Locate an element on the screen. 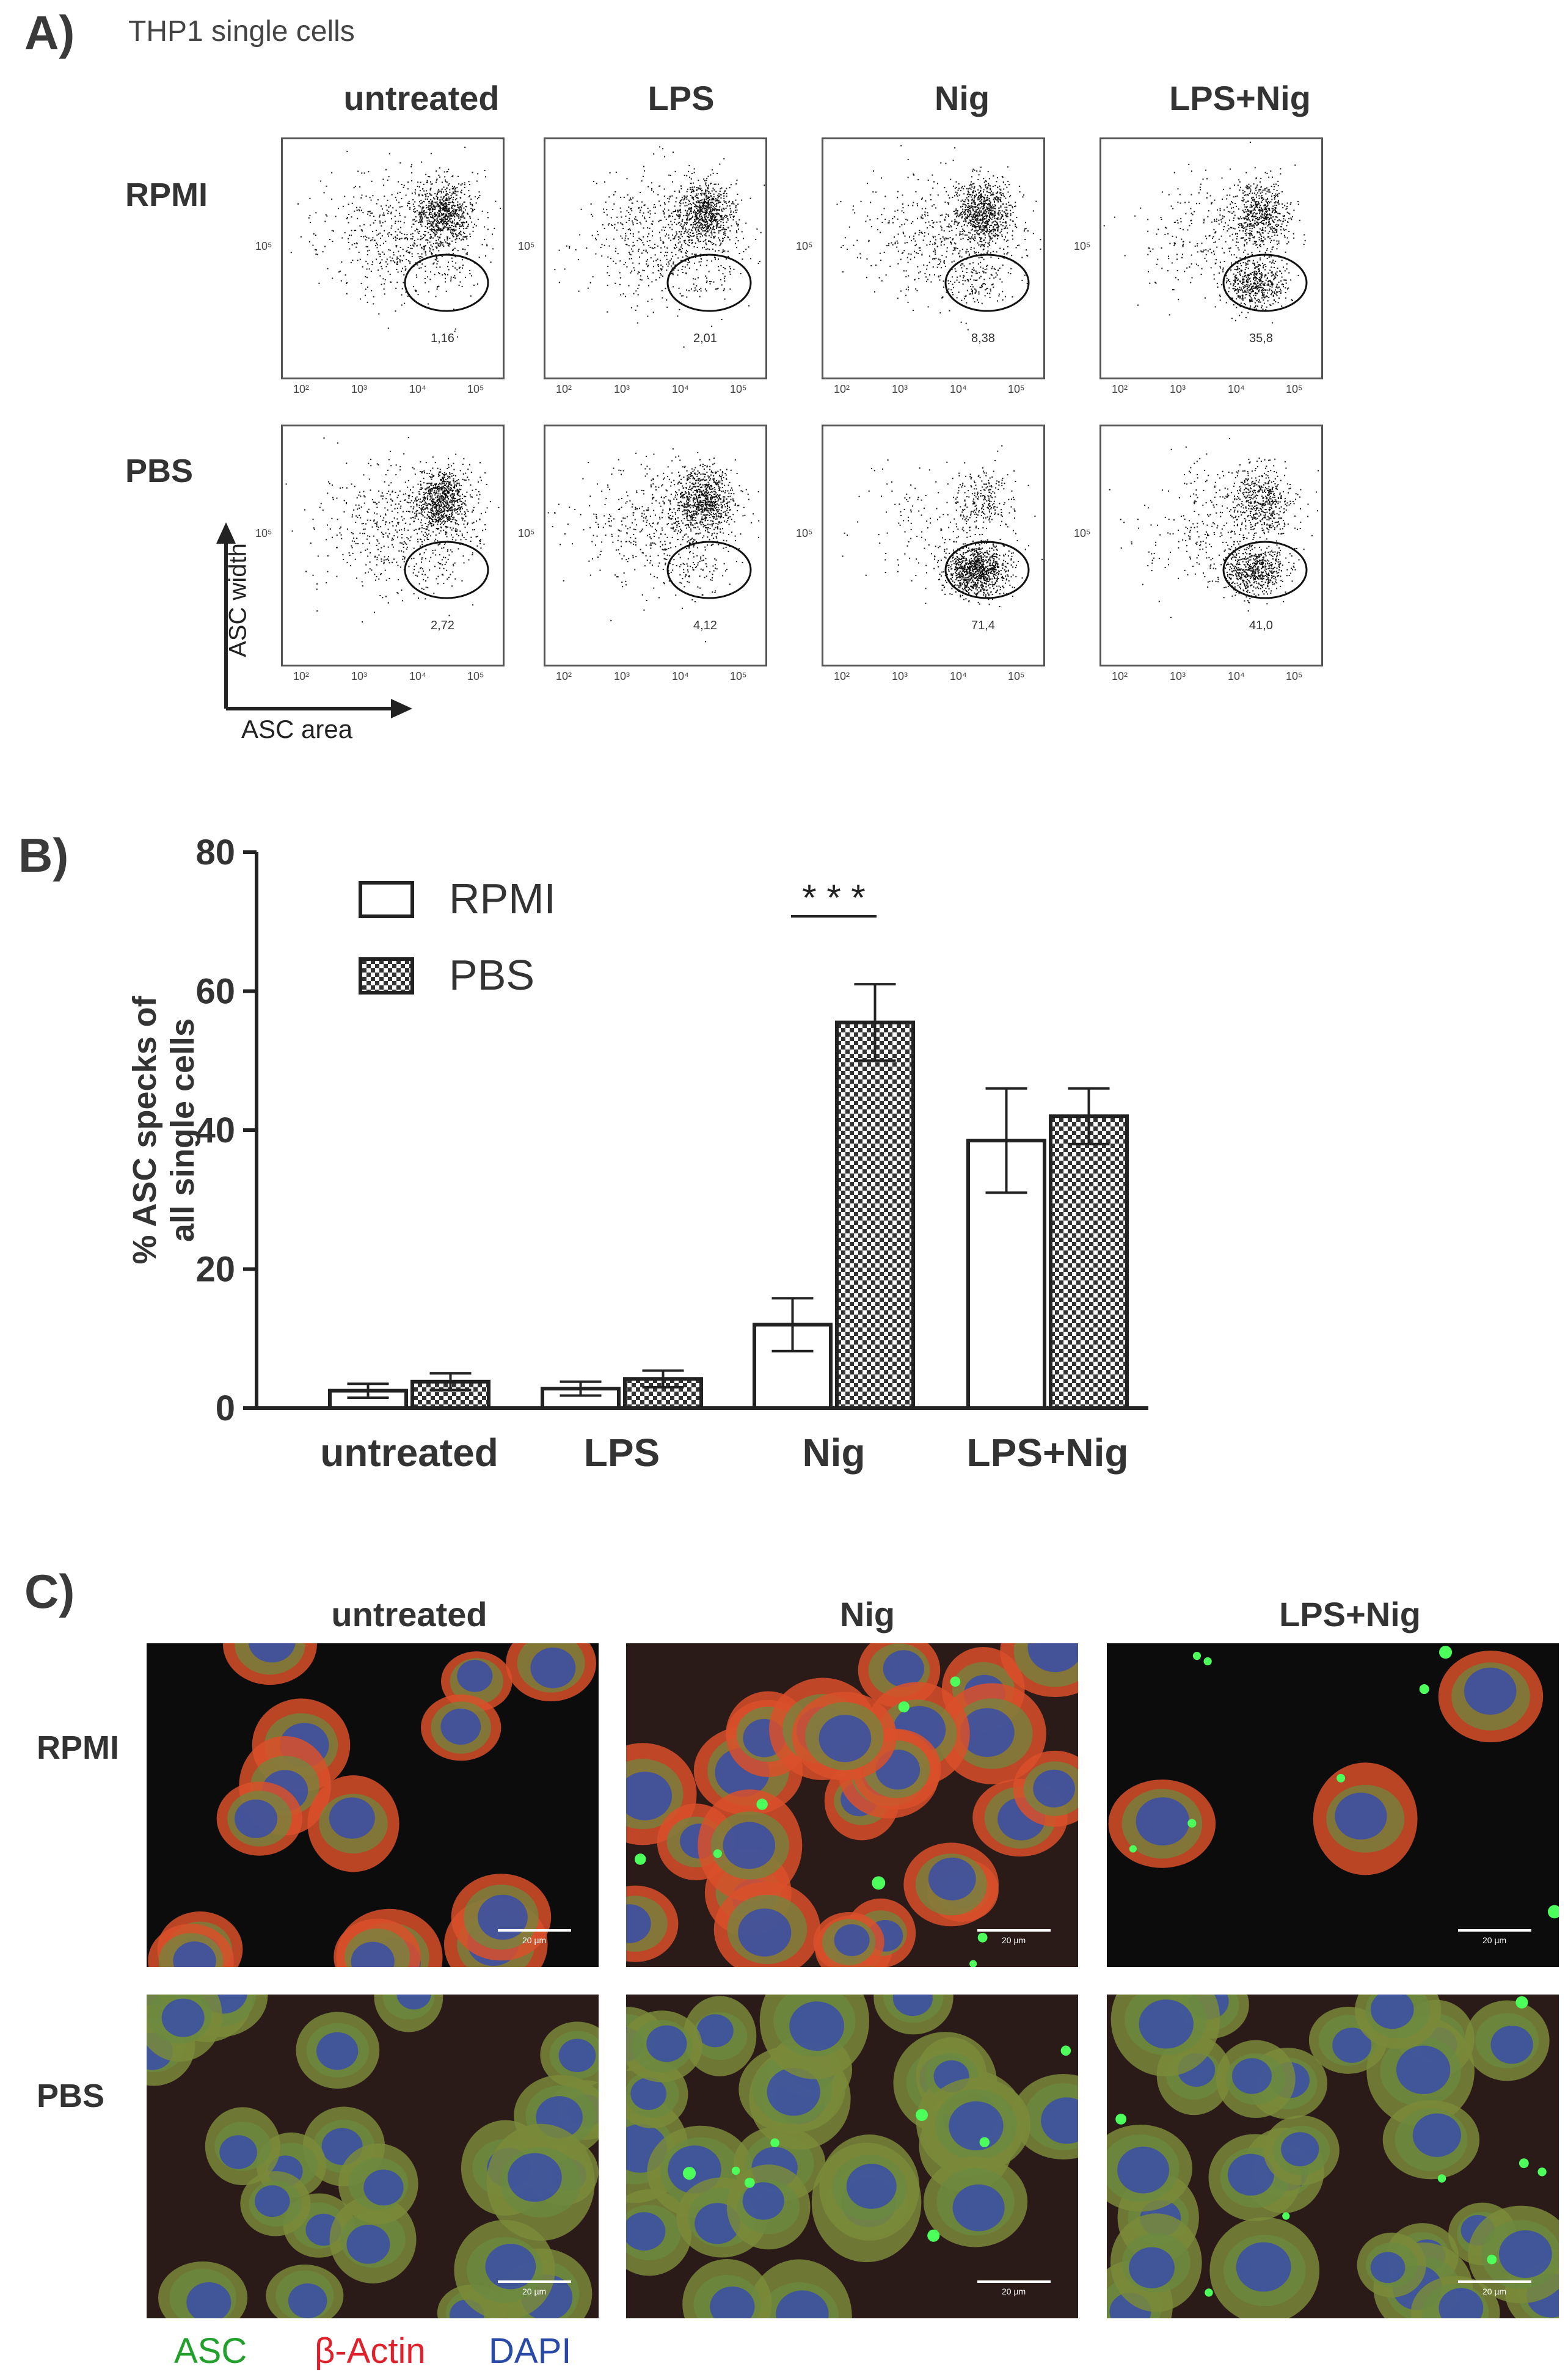 Image resolution: width=1568 pixels, height=2380 pixels. gate-percentage: 2,01 is located at coordinates (705, 338).